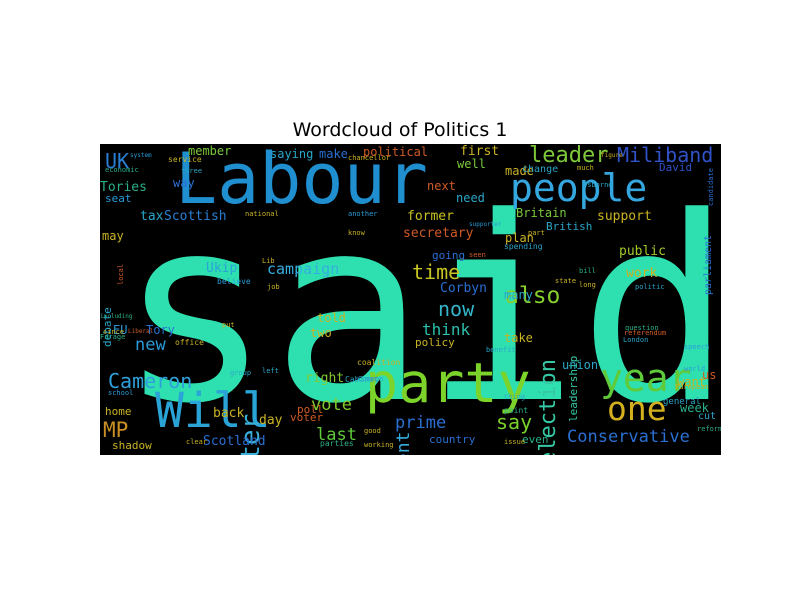 Image resolution: width=800 pixels, height=600 pixels. Describe the element at coordinates (519, 171) in the screenshot. I see `word-made: made` at that location.